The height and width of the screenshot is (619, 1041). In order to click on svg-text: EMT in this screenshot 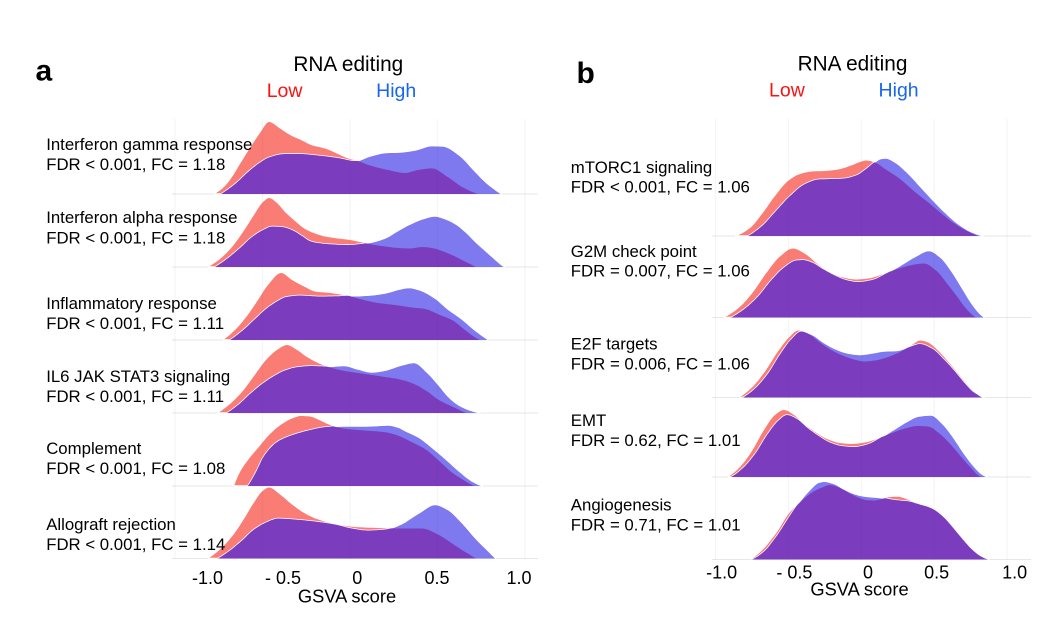, I will do `click(588, 420)`.